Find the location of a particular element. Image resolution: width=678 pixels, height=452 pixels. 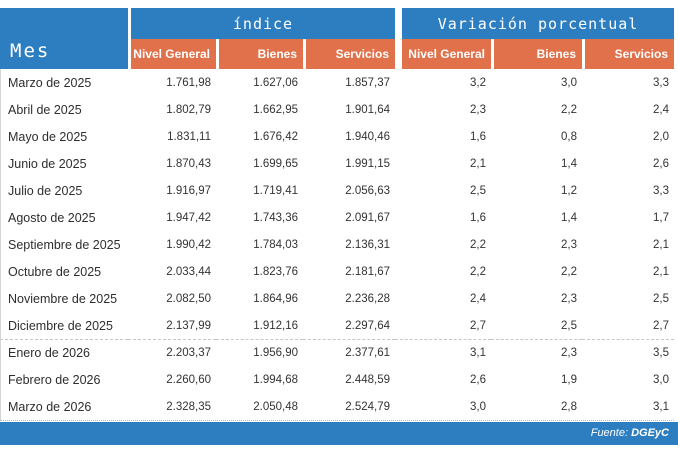

variacion-servicios-cell: 3,0 is located at coordinates (628, 379).